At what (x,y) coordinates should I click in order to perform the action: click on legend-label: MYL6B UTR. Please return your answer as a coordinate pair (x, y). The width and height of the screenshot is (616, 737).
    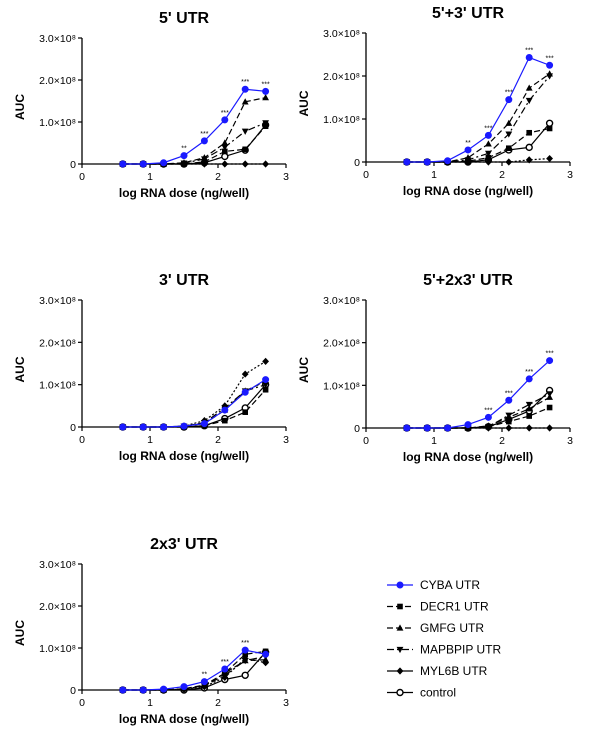
    Looking at the image, I should click on (454, 671).